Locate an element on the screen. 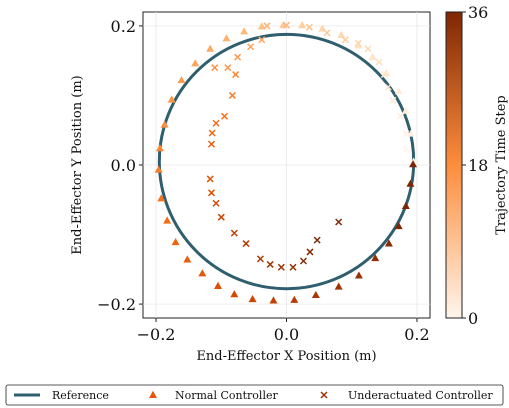  y-tick-label-2: 0.2 is located at coordinates (123, 26).